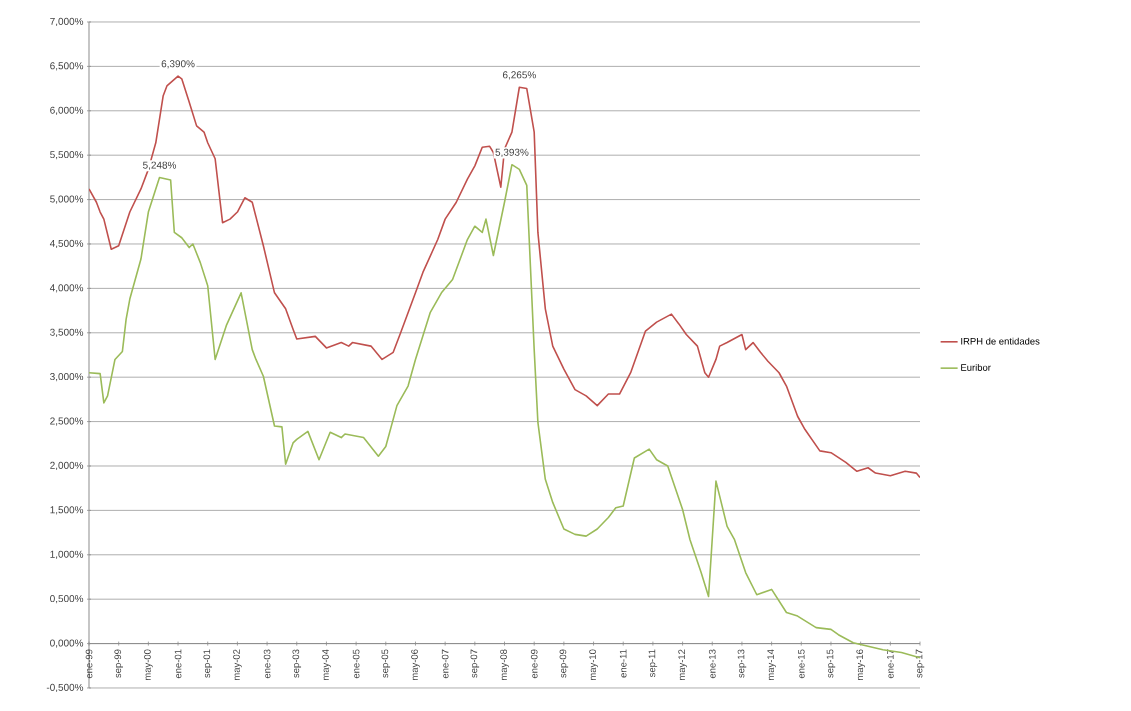 Image resolution: width=1131 pixels, height=711 pixels. What do you see at coordinates (742, 663) in the screenshot?
I see `x-tick-label: sep-13` at bounding box center [742, 663].